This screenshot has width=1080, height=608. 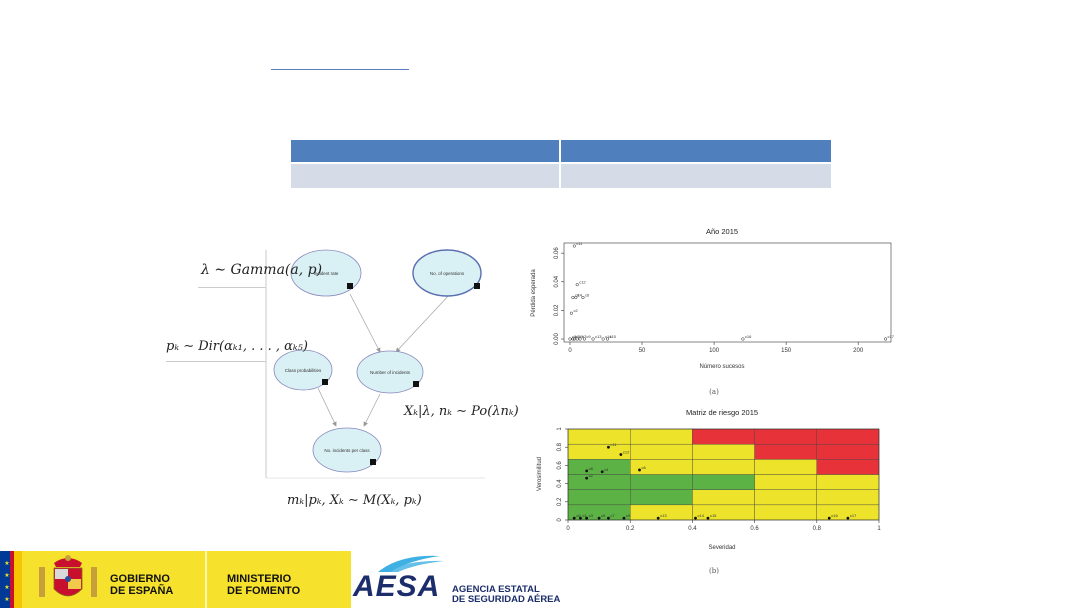 What do you see at coordinates (588, 336) in the screenshot?
I see `point-label: c9` at bounding box center [588, 336].